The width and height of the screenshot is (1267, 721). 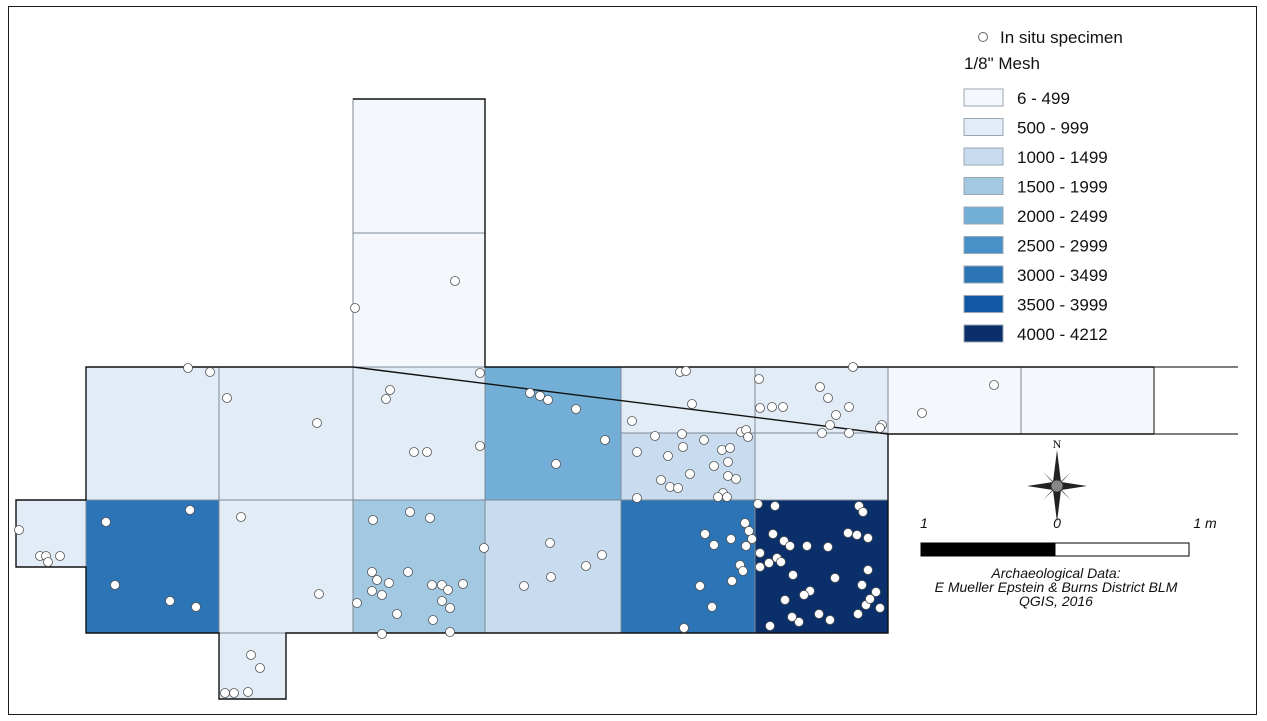 What do you see at coordinates (1062, 275) in the screenshot?
I see `legend-class-label: 3000 - 3499` at bounding box center [1062, 275].